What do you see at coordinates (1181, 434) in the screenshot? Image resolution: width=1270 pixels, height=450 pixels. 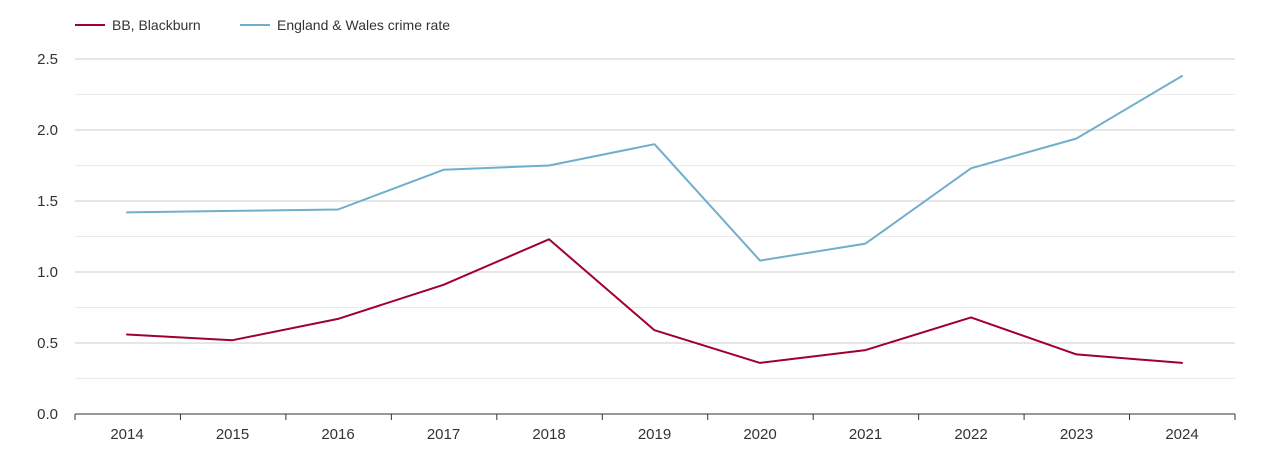 I see `x-tick-label: 2024` at bounding box center [1181, 434].